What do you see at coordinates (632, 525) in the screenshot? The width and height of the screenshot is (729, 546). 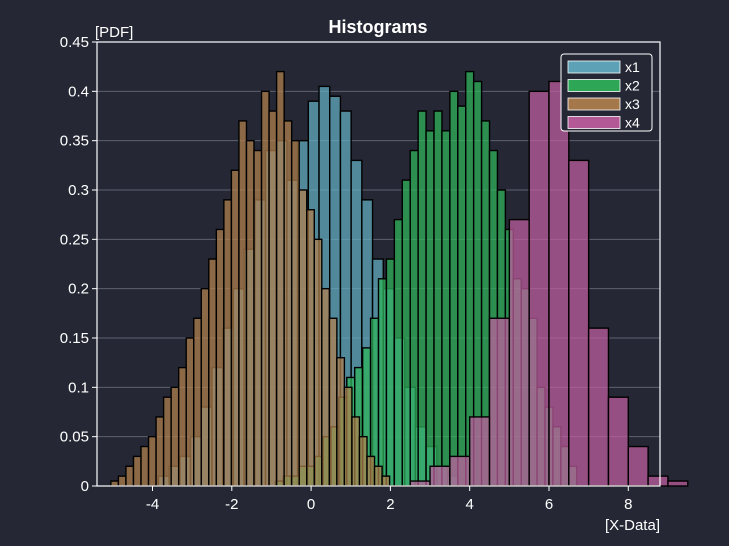 I see `x-axis-label: [X-Data]` at bounding box center [632, 525].